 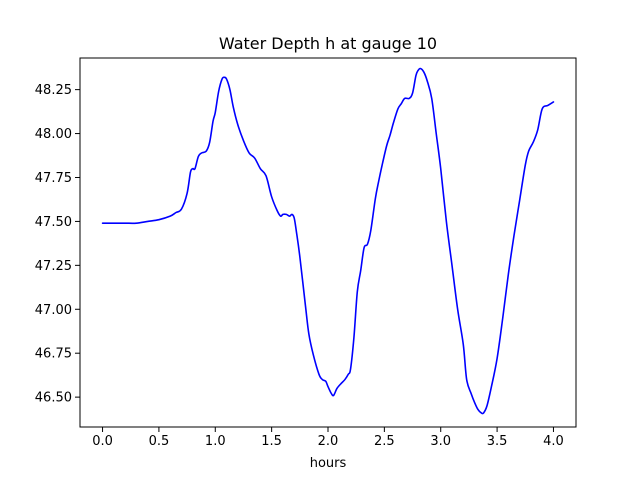 I want to click on x-tick-label: 1.0, so click(x=215, y=441).